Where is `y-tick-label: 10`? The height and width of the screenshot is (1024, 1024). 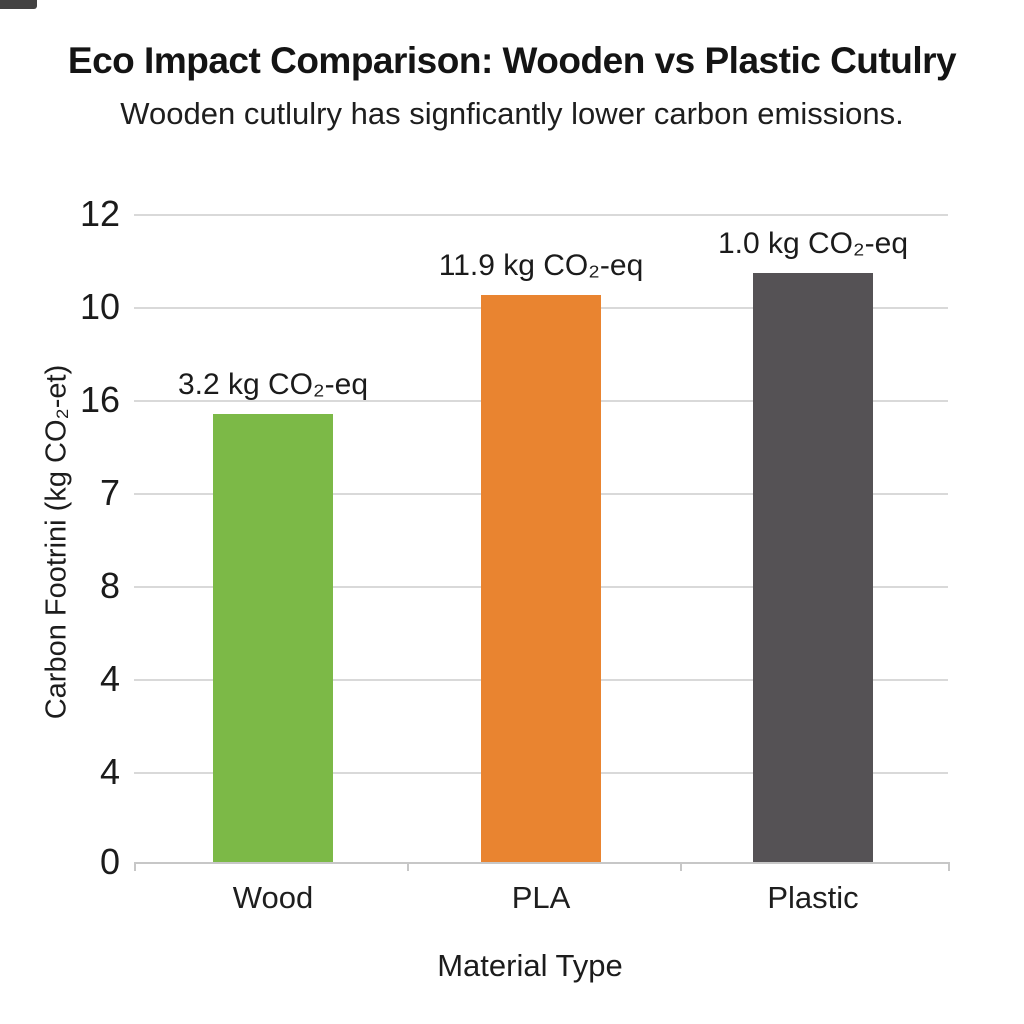 y-tick-label: 10 is located at coordinates (99, 306).